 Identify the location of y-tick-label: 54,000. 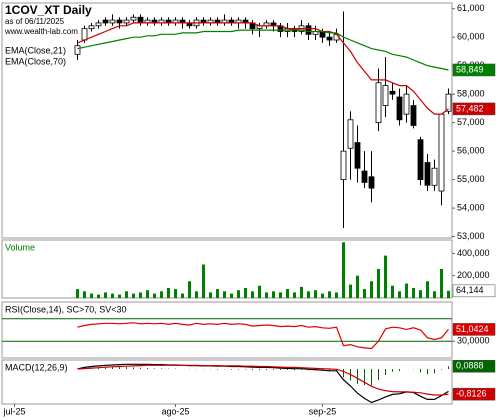
(471, 207).